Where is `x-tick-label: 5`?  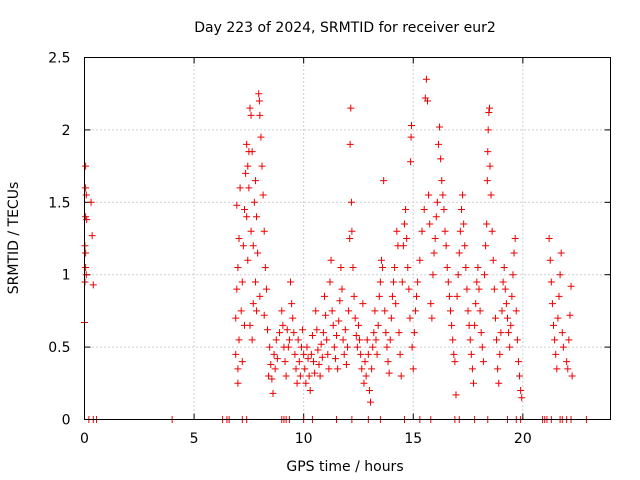 x-tick-label: 5 is located at coordinates (194, 439).